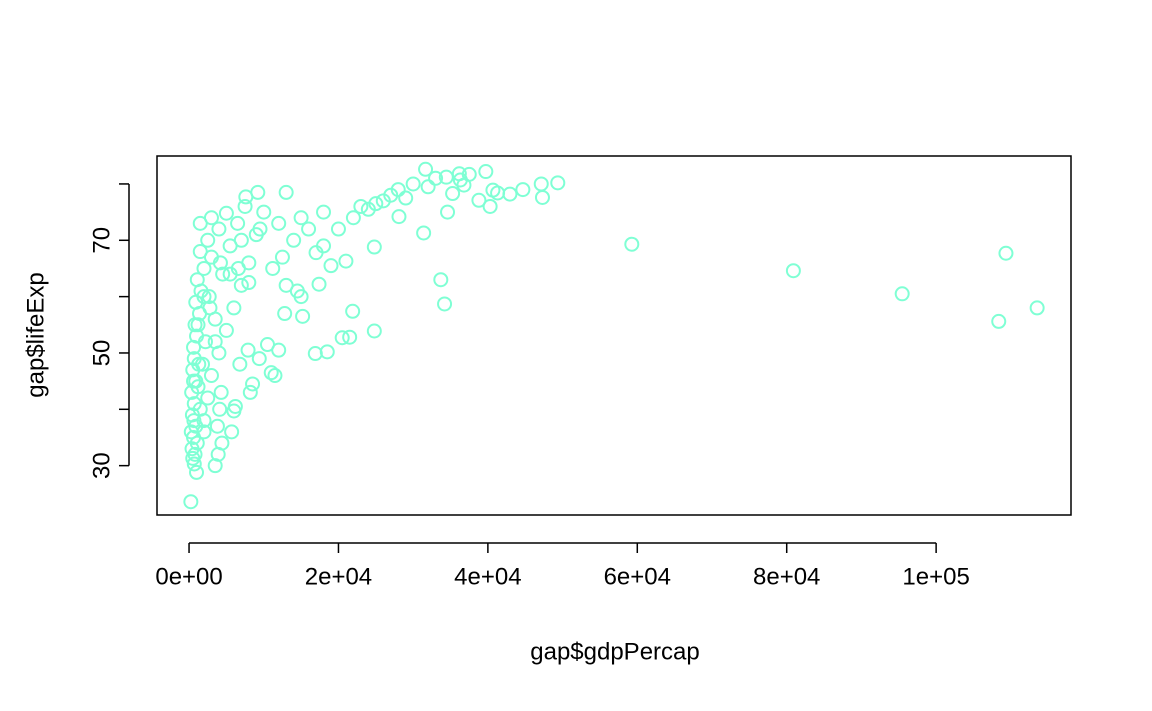  What do you see at coordinates (35, 334) in the screenshot?
I see `y-axis-title: gap$lifeExp` at bounding box center [35, 334].